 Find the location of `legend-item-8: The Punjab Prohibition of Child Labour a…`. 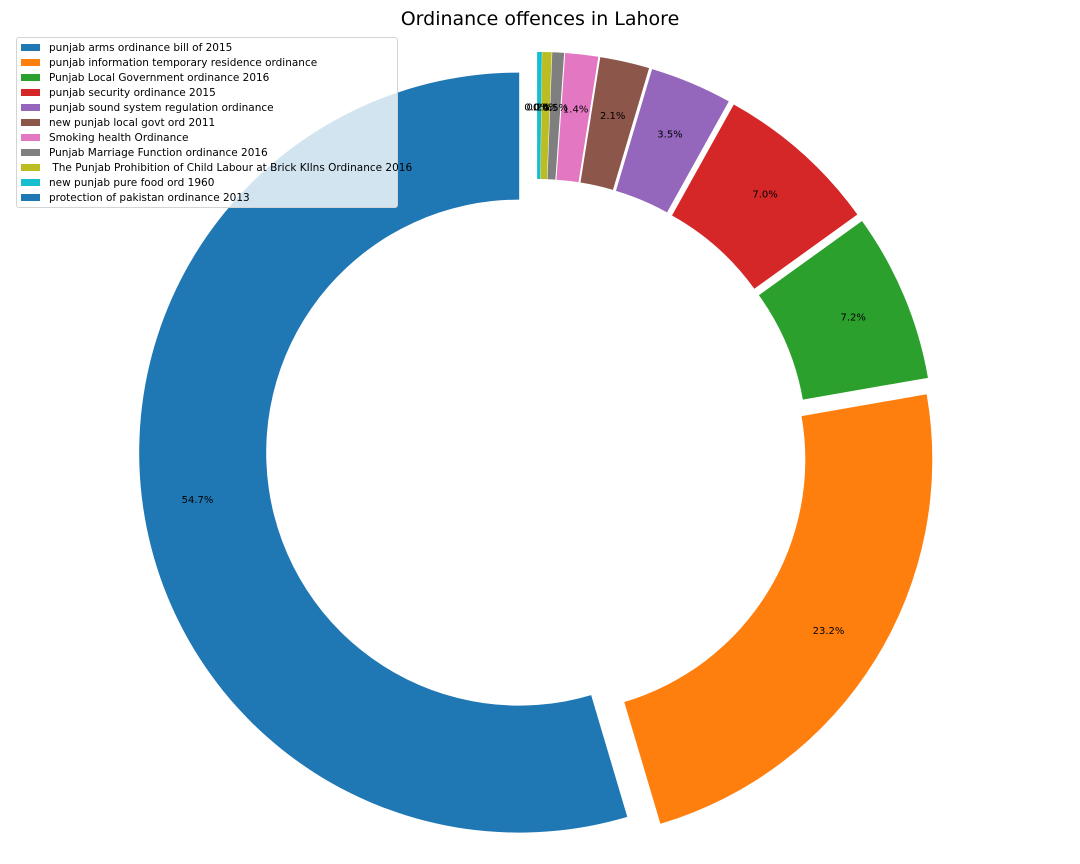

legend-item-8: The Punjab Prohibition of Child Labour a… is located at coordinates (214, 167).